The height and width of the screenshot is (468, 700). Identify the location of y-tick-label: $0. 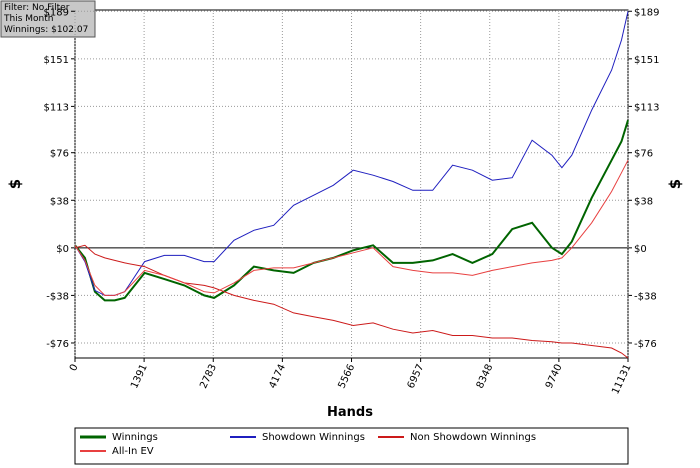
(62, 249).